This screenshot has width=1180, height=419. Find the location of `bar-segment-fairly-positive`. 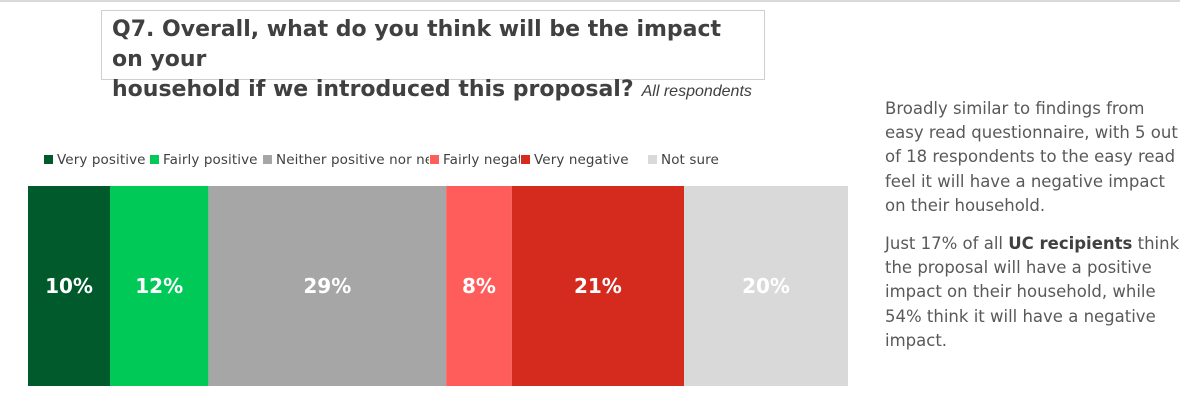

bar-segment-fairly-positive is located at coordinates (159, 286).